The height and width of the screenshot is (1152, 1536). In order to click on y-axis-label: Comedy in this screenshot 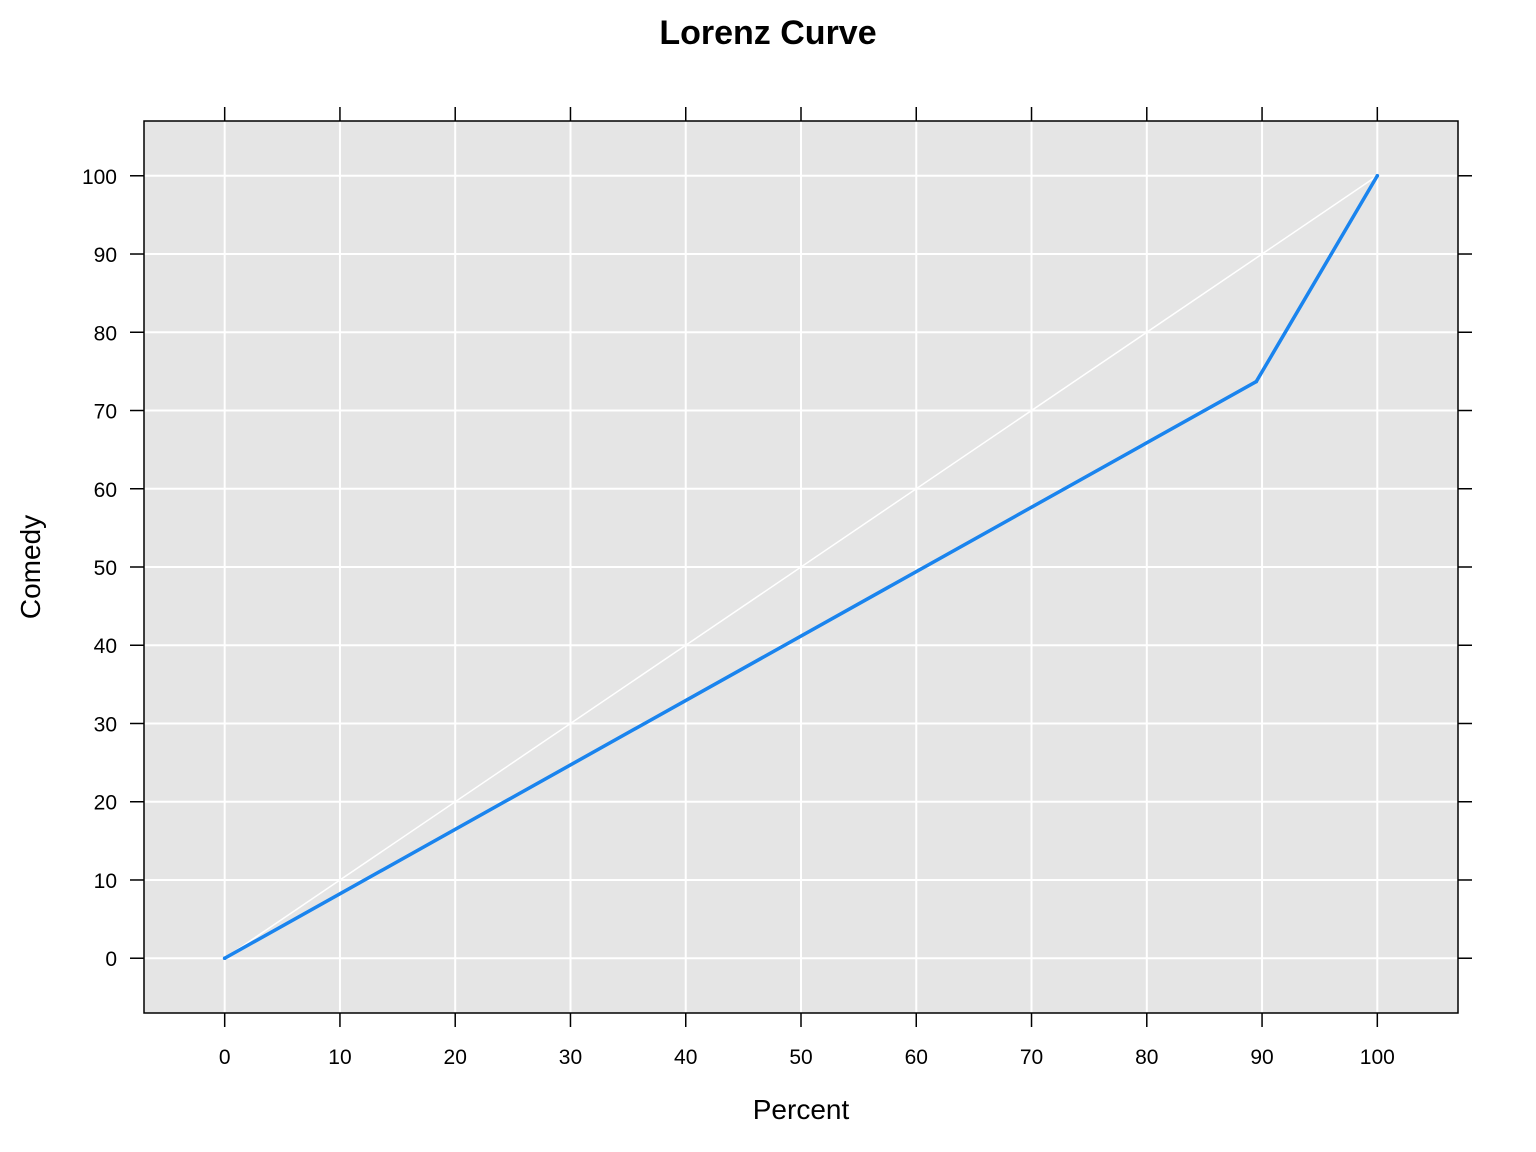, I will do `click(30, 567)`.